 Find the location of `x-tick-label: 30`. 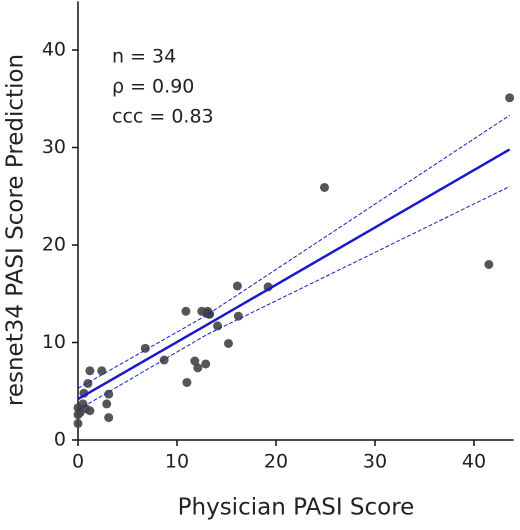

x-tick-label: 30 is located at coordinates (375, 462).